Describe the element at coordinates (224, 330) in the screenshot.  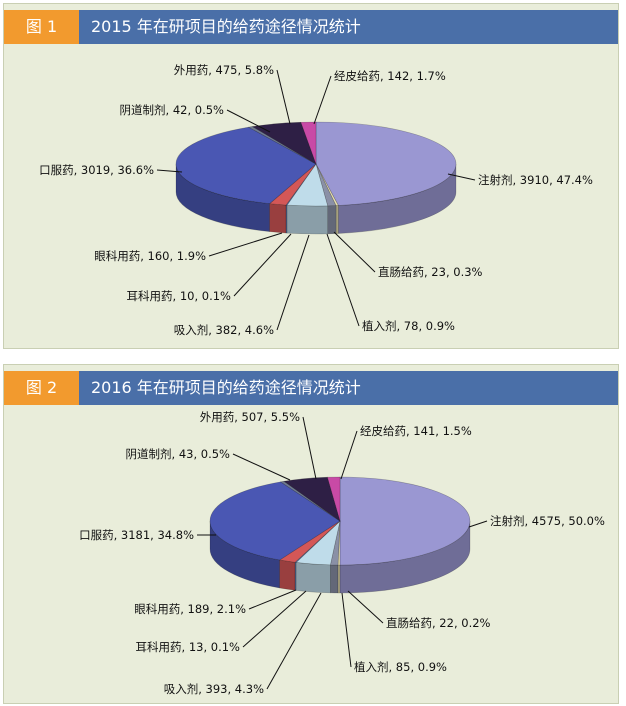
I see `data-label-inhalation: 吸入剂, 382, 4.6%` at that location.